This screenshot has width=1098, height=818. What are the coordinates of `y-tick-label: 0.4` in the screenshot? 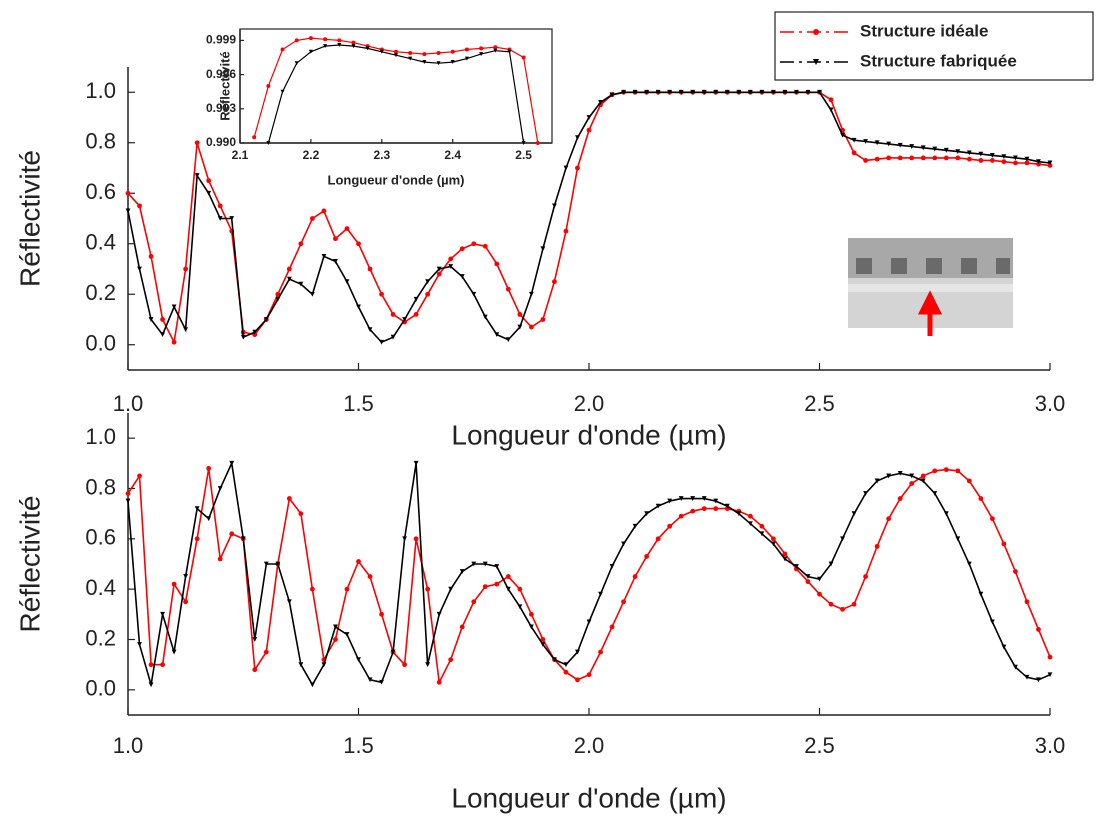 It's located at (100, 242).